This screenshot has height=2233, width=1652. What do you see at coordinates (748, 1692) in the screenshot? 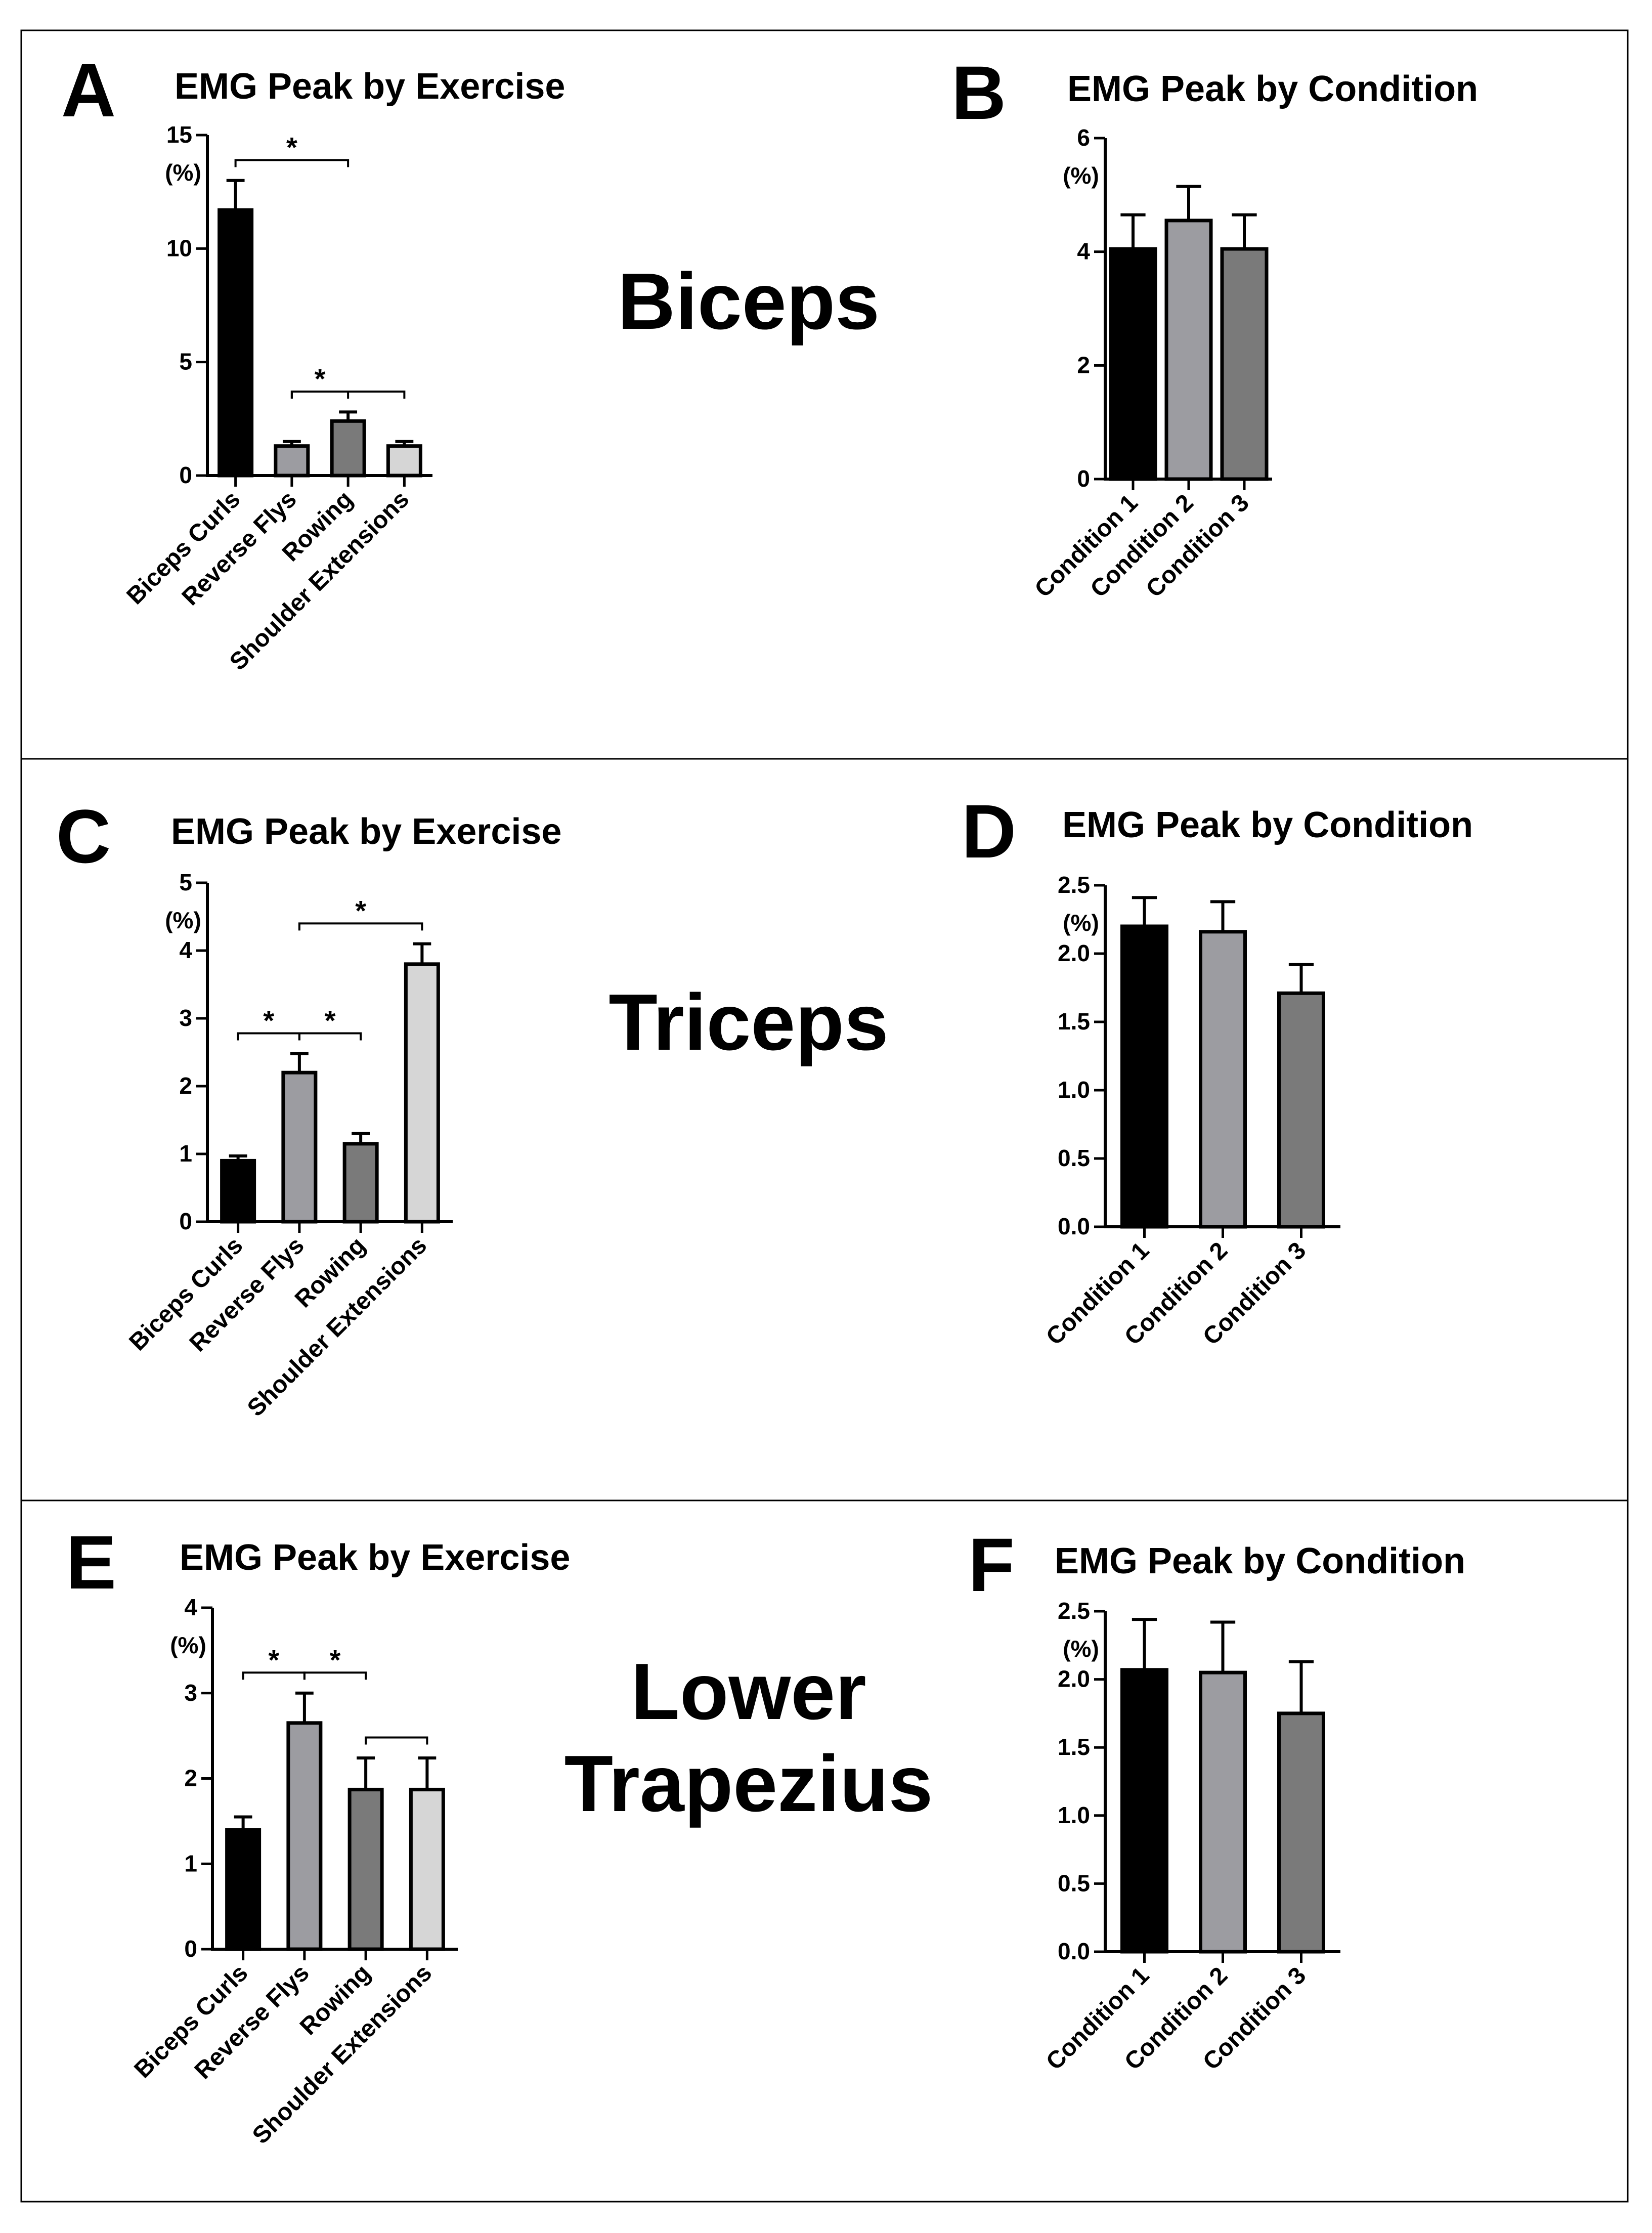
I see `muscle-label-line: Lower` at bounding box center [748, 1692].